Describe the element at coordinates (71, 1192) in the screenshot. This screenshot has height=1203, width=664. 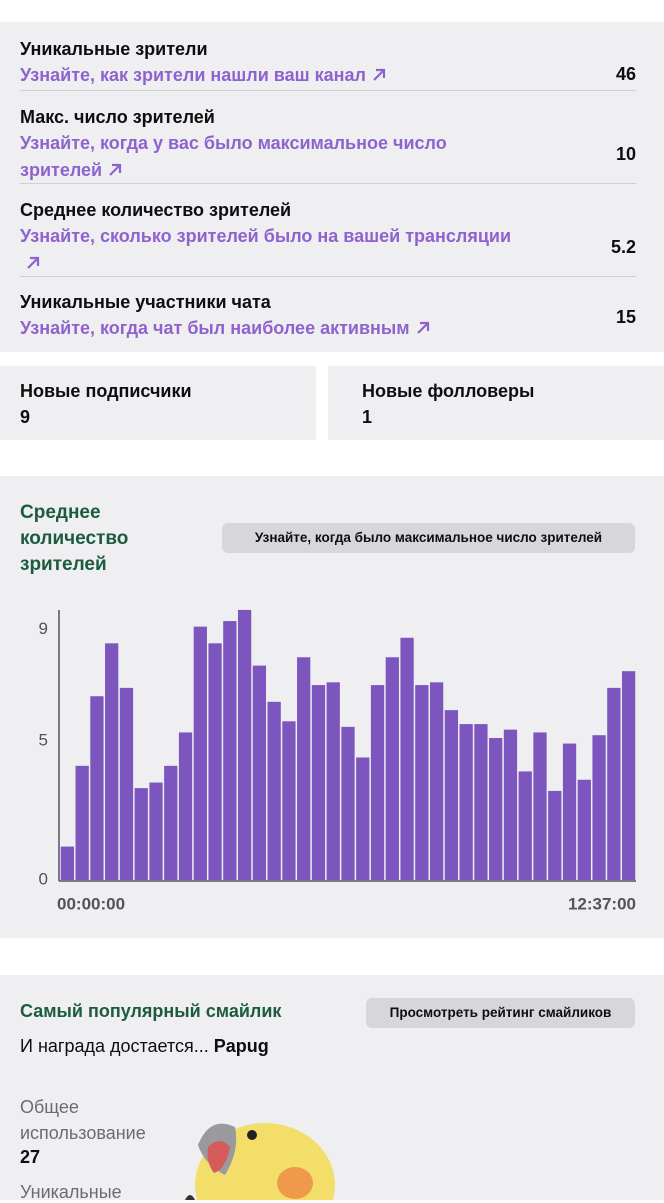
I see `unique-label: Уникальные` at that location.